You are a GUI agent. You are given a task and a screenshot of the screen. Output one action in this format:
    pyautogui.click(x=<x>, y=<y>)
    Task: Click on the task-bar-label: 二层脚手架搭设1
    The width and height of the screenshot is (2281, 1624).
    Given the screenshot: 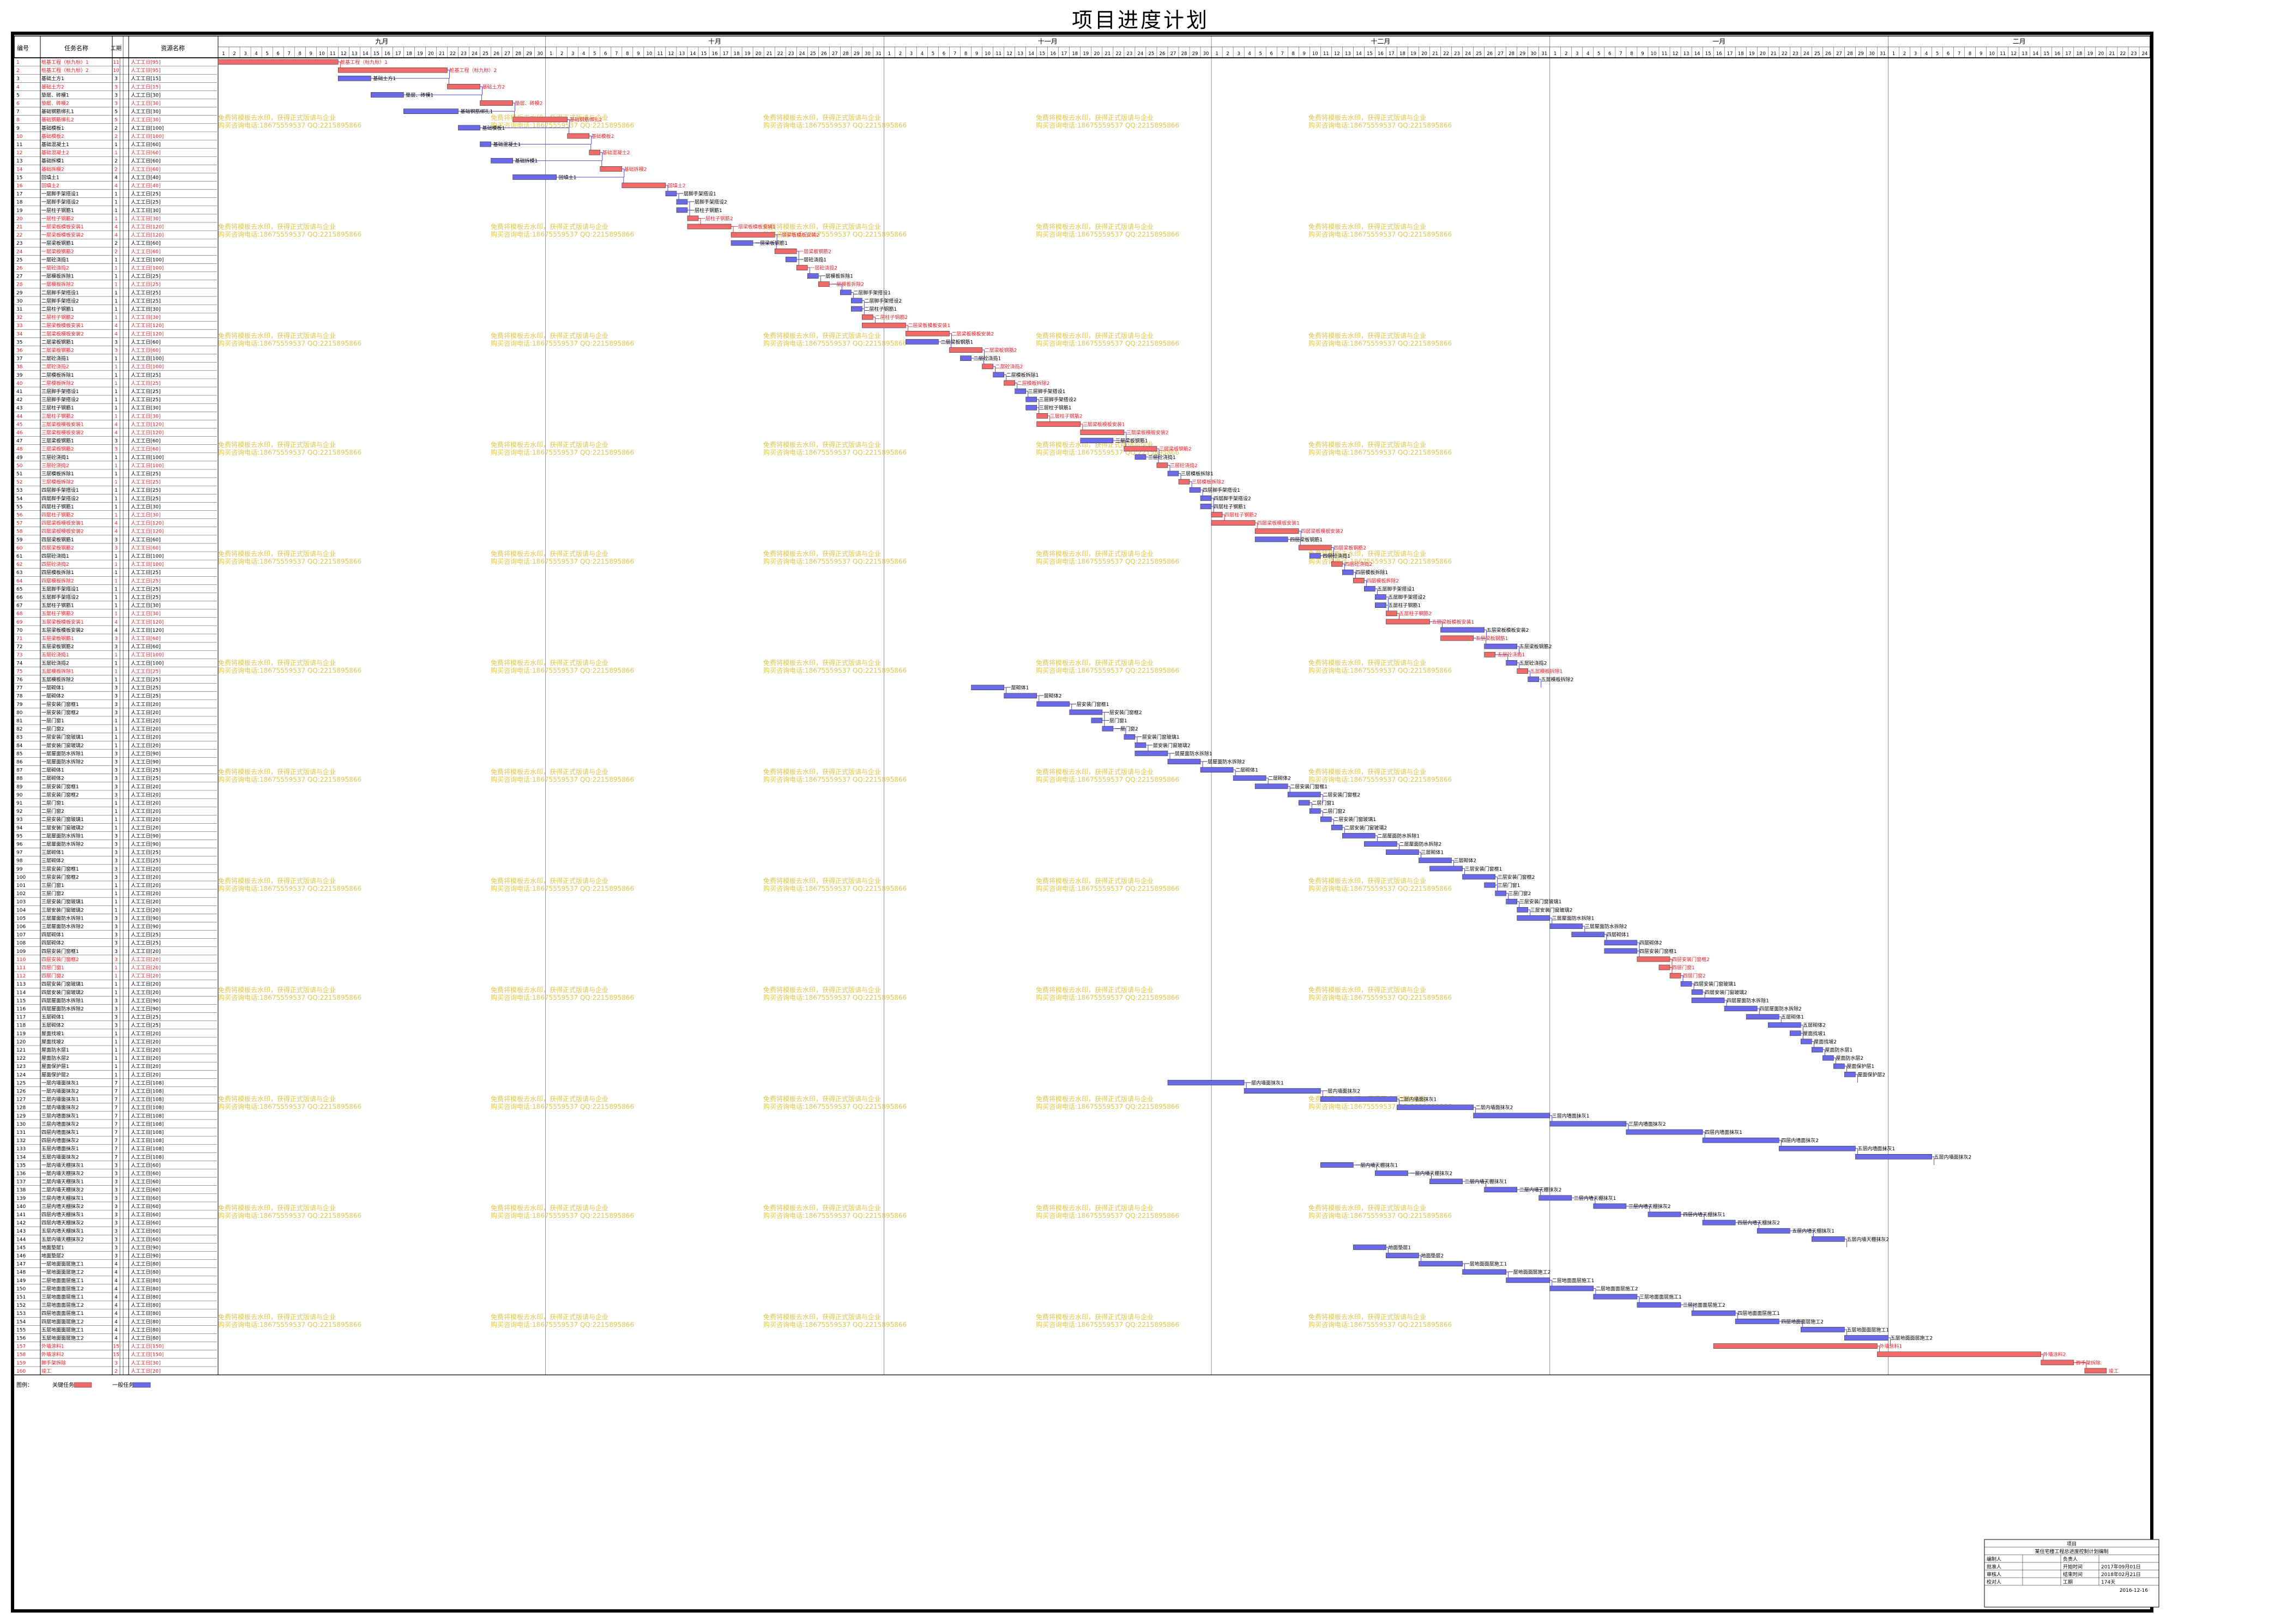 What is the action you would take?
    pyautogui.click(x=872, y=292)
    